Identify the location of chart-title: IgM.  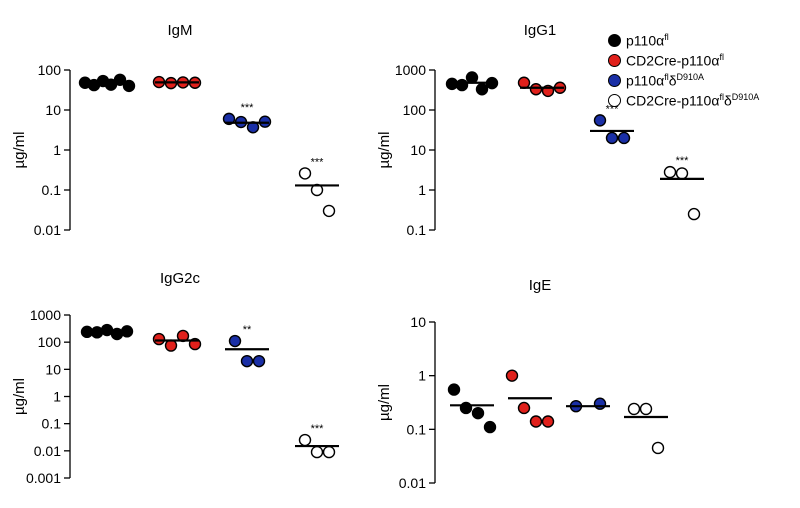
(179, 30).